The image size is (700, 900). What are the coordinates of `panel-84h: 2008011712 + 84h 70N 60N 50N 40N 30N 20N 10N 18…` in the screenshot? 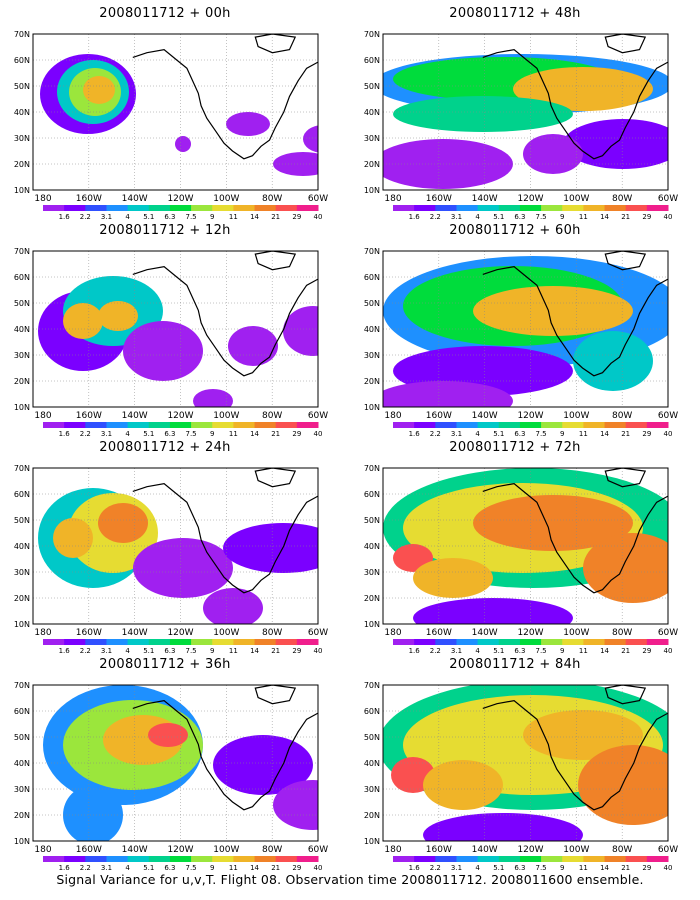 It's located at (515, 764).